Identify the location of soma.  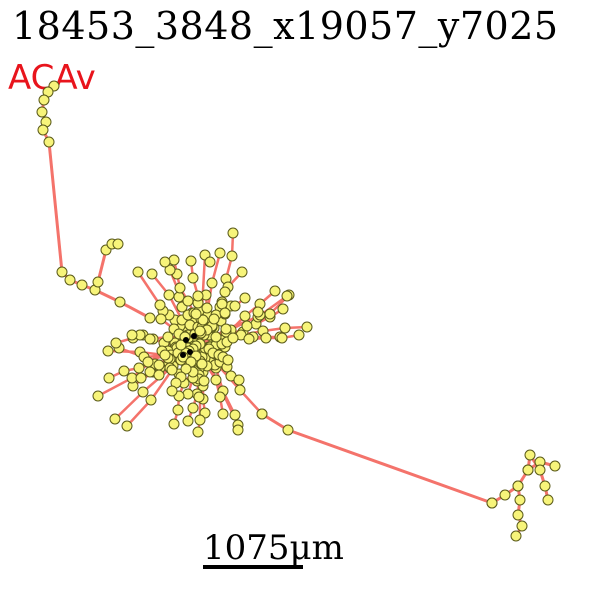
(188, 345).